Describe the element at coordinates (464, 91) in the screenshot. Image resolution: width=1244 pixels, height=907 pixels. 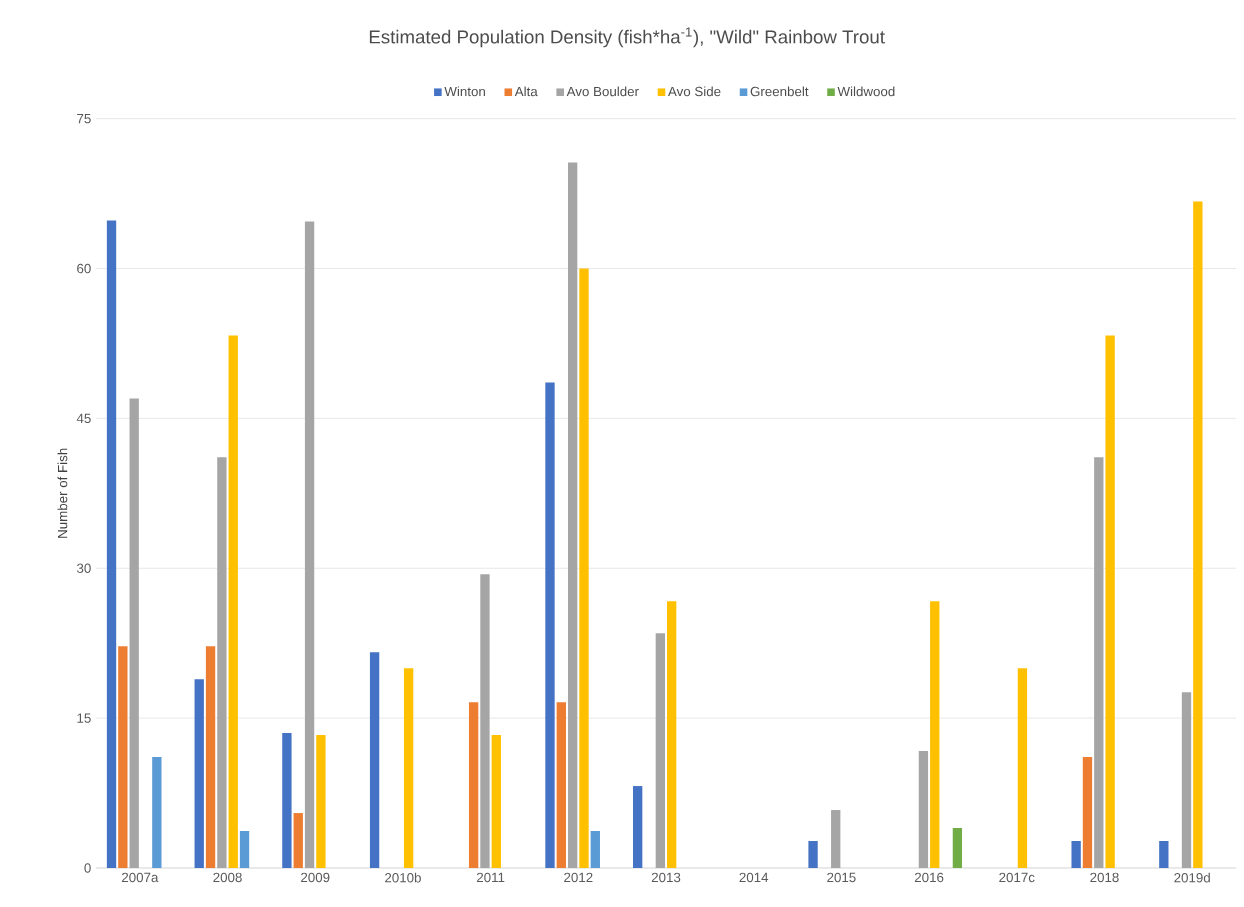
I see `legend-label: Winton` at that location.